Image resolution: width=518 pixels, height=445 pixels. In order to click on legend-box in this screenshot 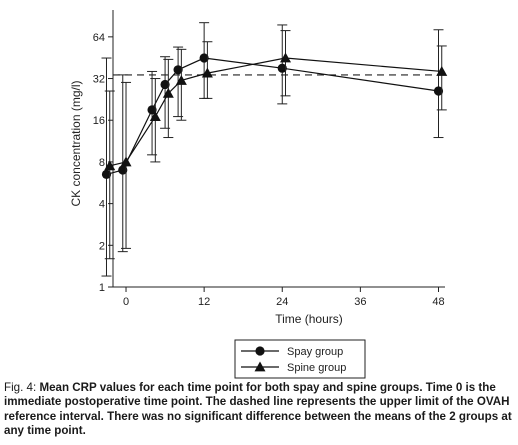, I will do `click(300, 359)`.